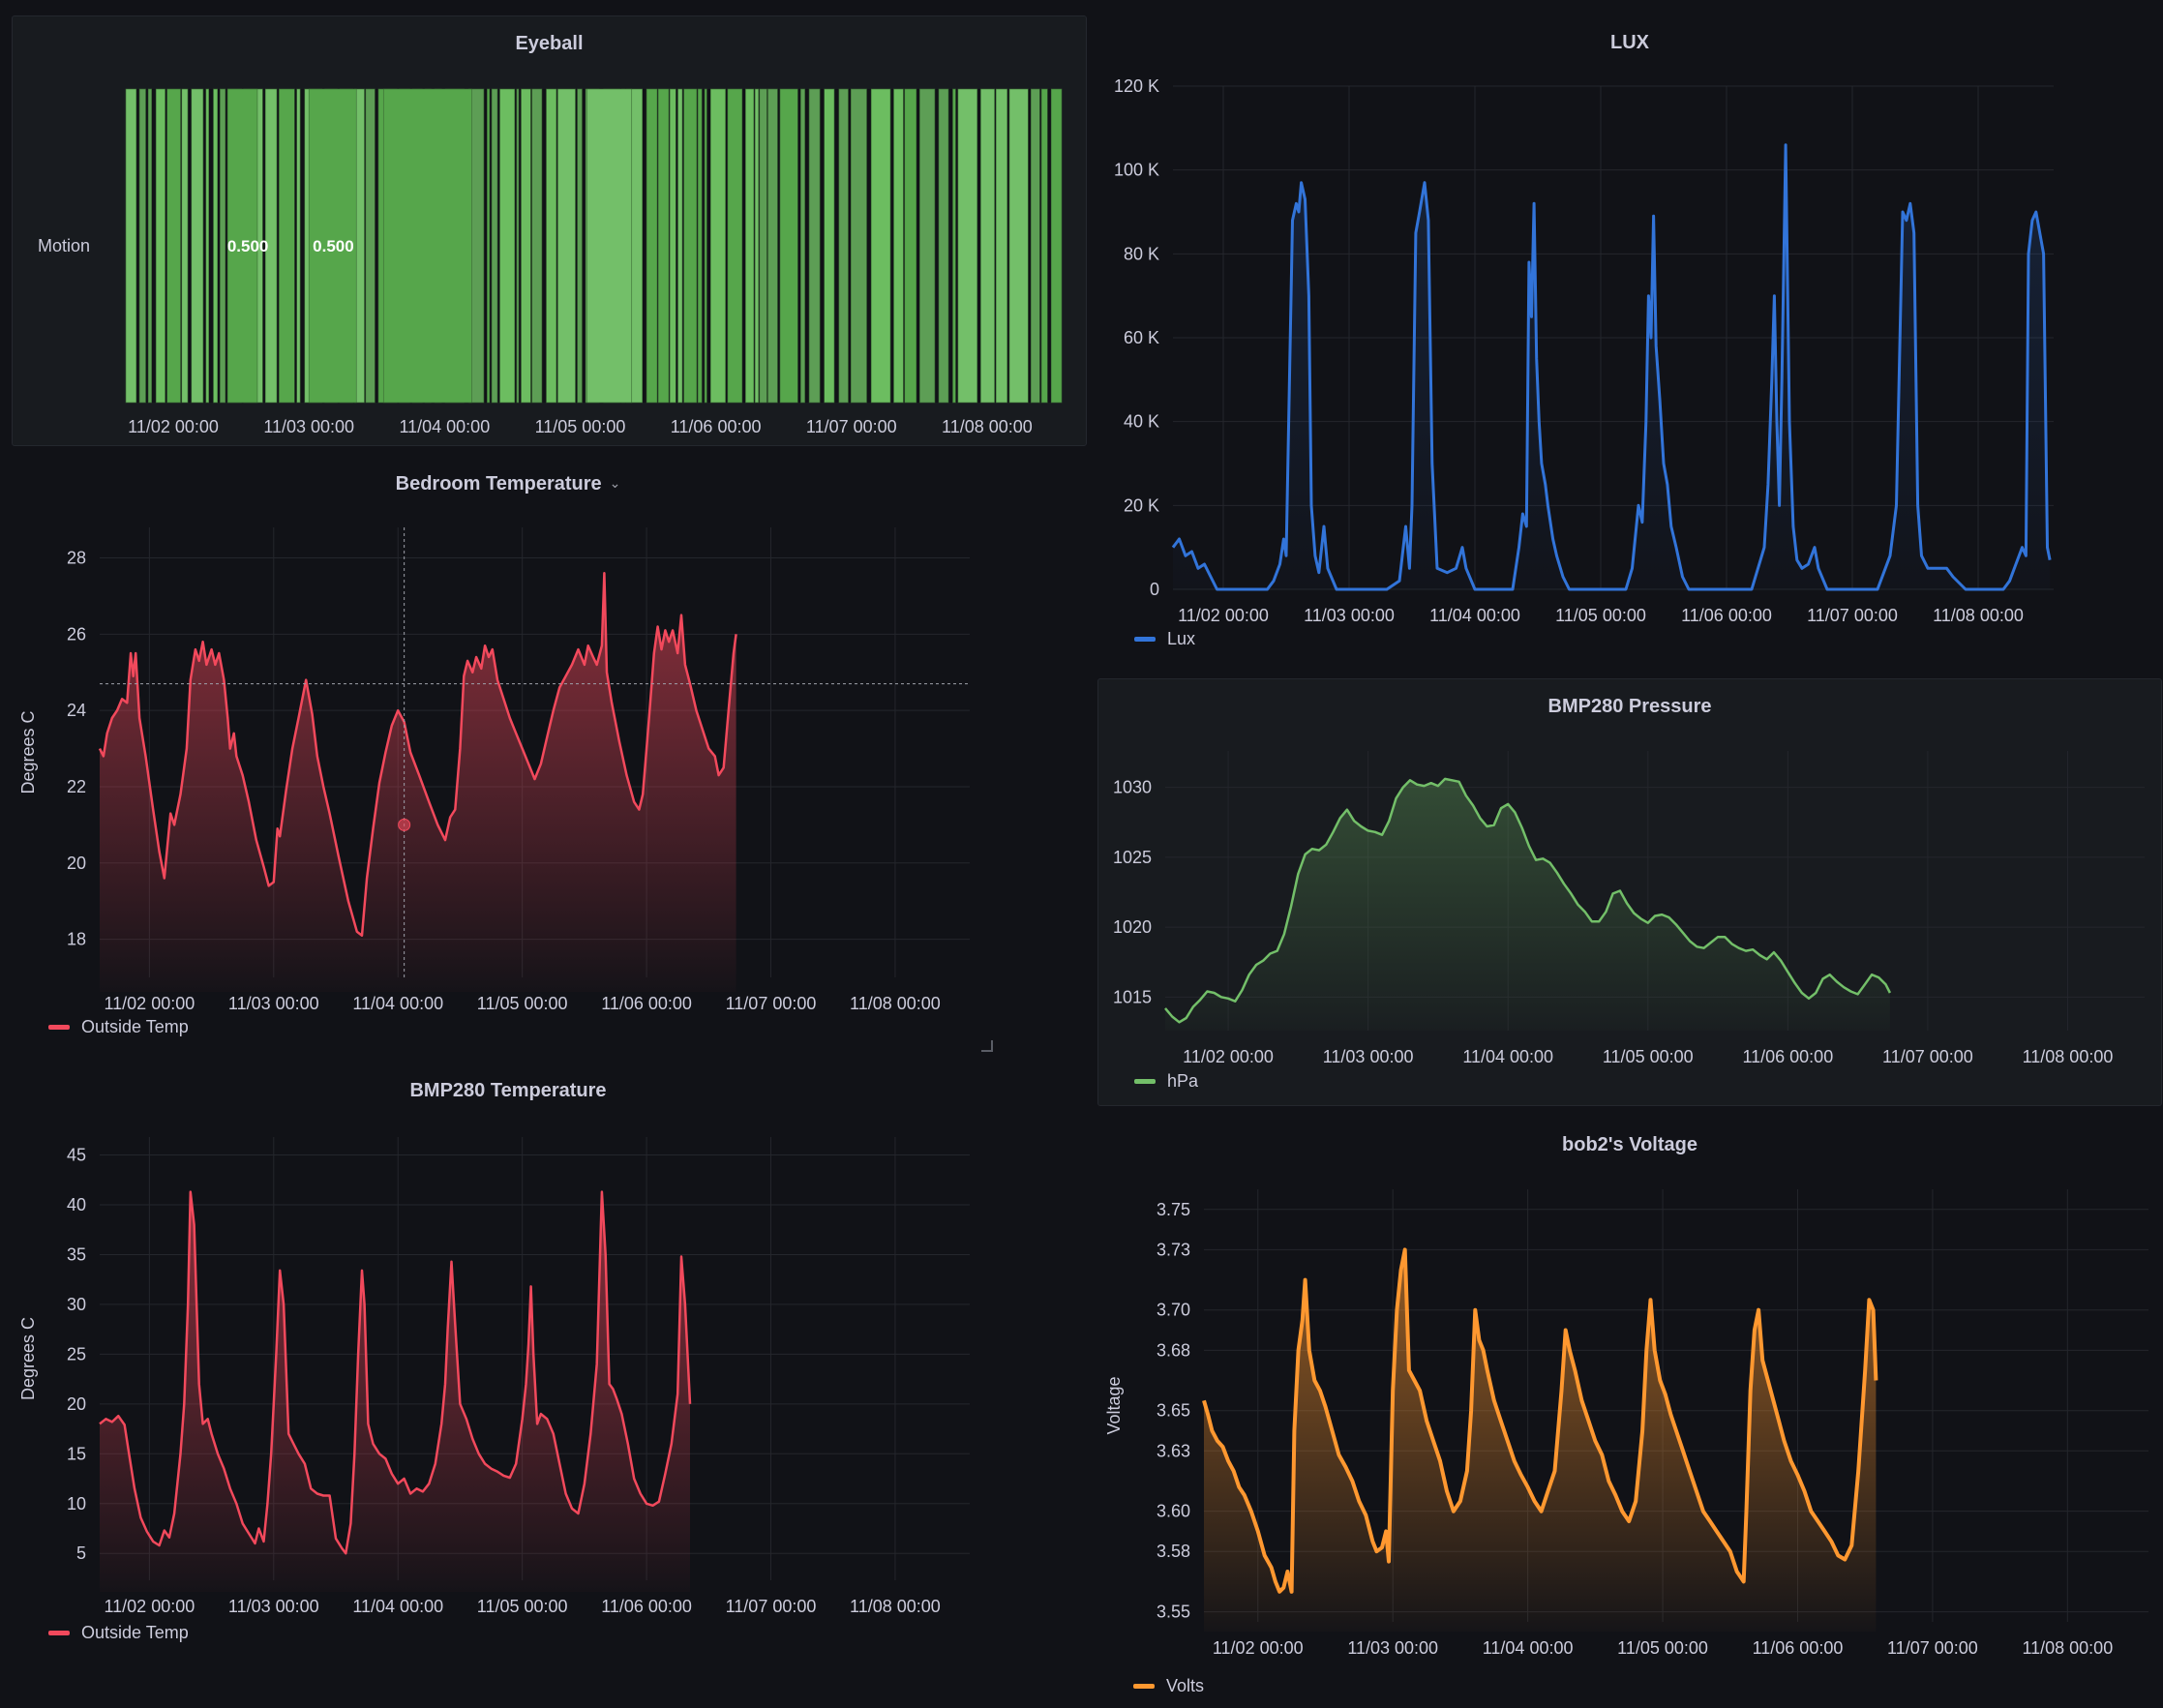 This screenshot has width=2163, height=1708. Describe the element at coordinates (508, 484) in the screenshot. I see `panel-title-menu: Bedroom Temperature ⌄` at that location.